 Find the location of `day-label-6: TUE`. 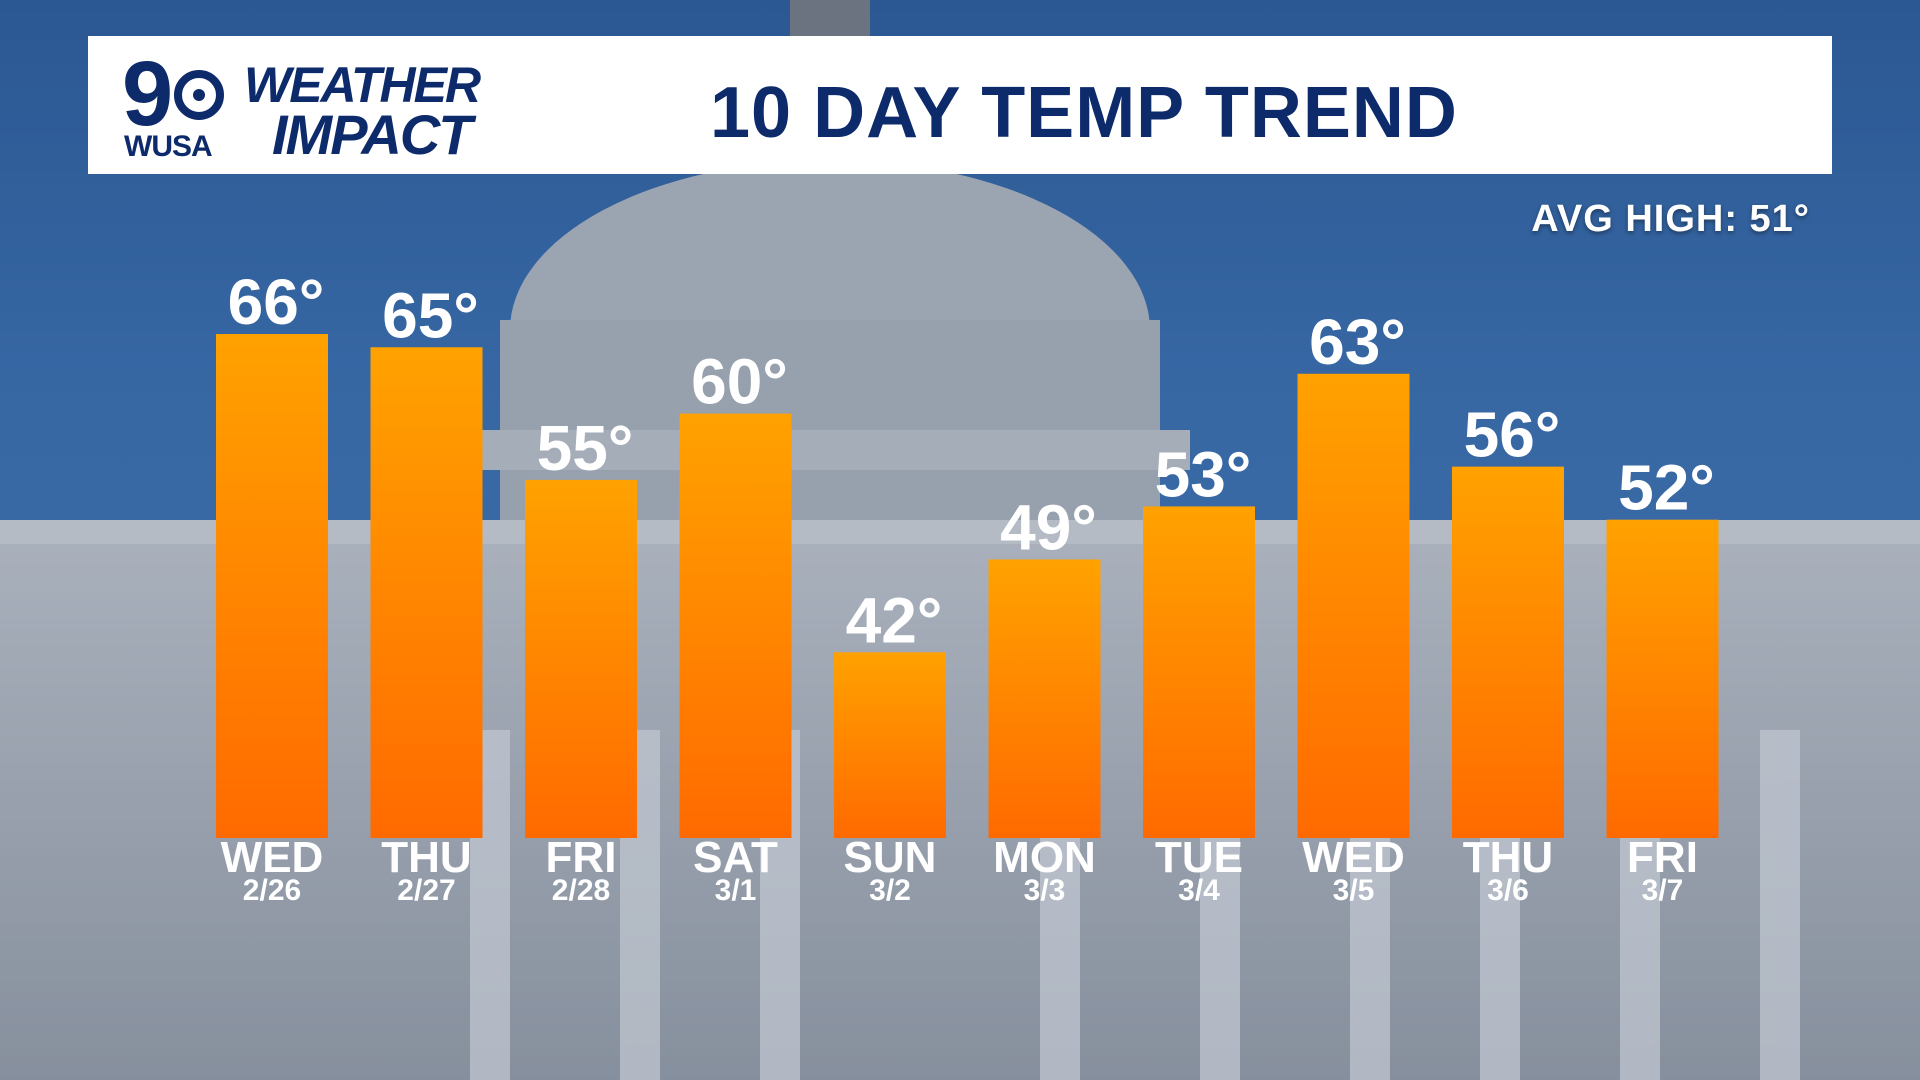

day-label-6: TUE is located at coordinates (1199, 857).